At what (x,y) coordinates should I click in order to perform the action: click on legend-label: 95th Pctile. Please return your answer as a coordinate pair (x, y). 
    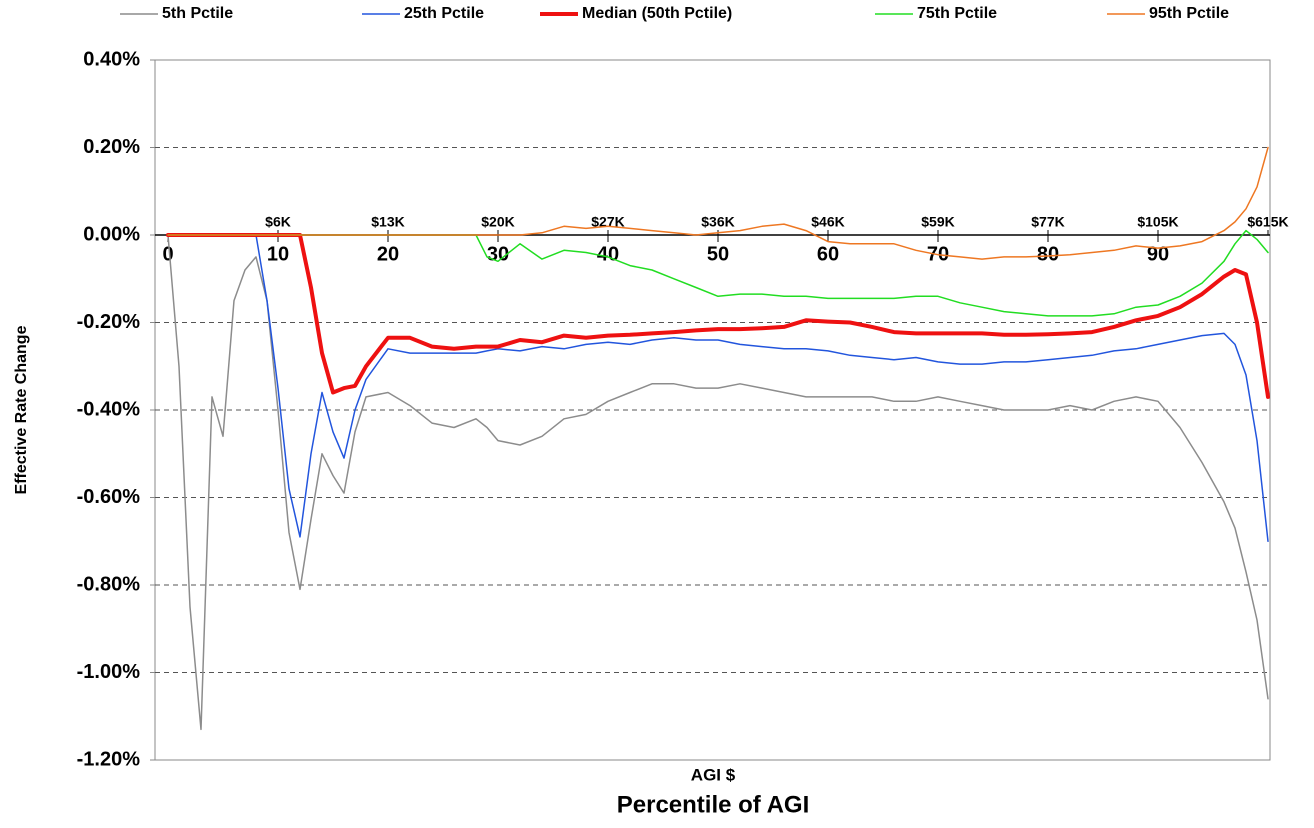
    Looking at the image, I should click on (1189, 13).